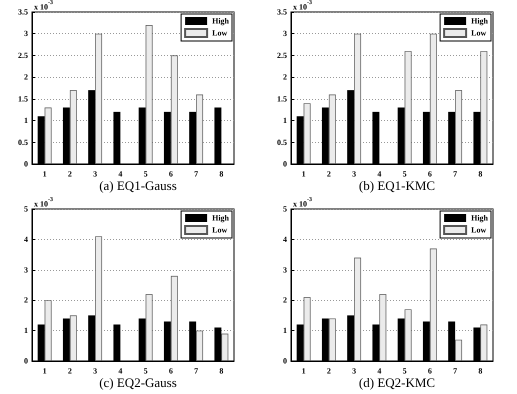 This screenshot has width=517, height=394. What do you see at coordinates (397, 185) in the screenshot?
I see `text: (b) EQ1-KMC` at bounding box center [397, 185].